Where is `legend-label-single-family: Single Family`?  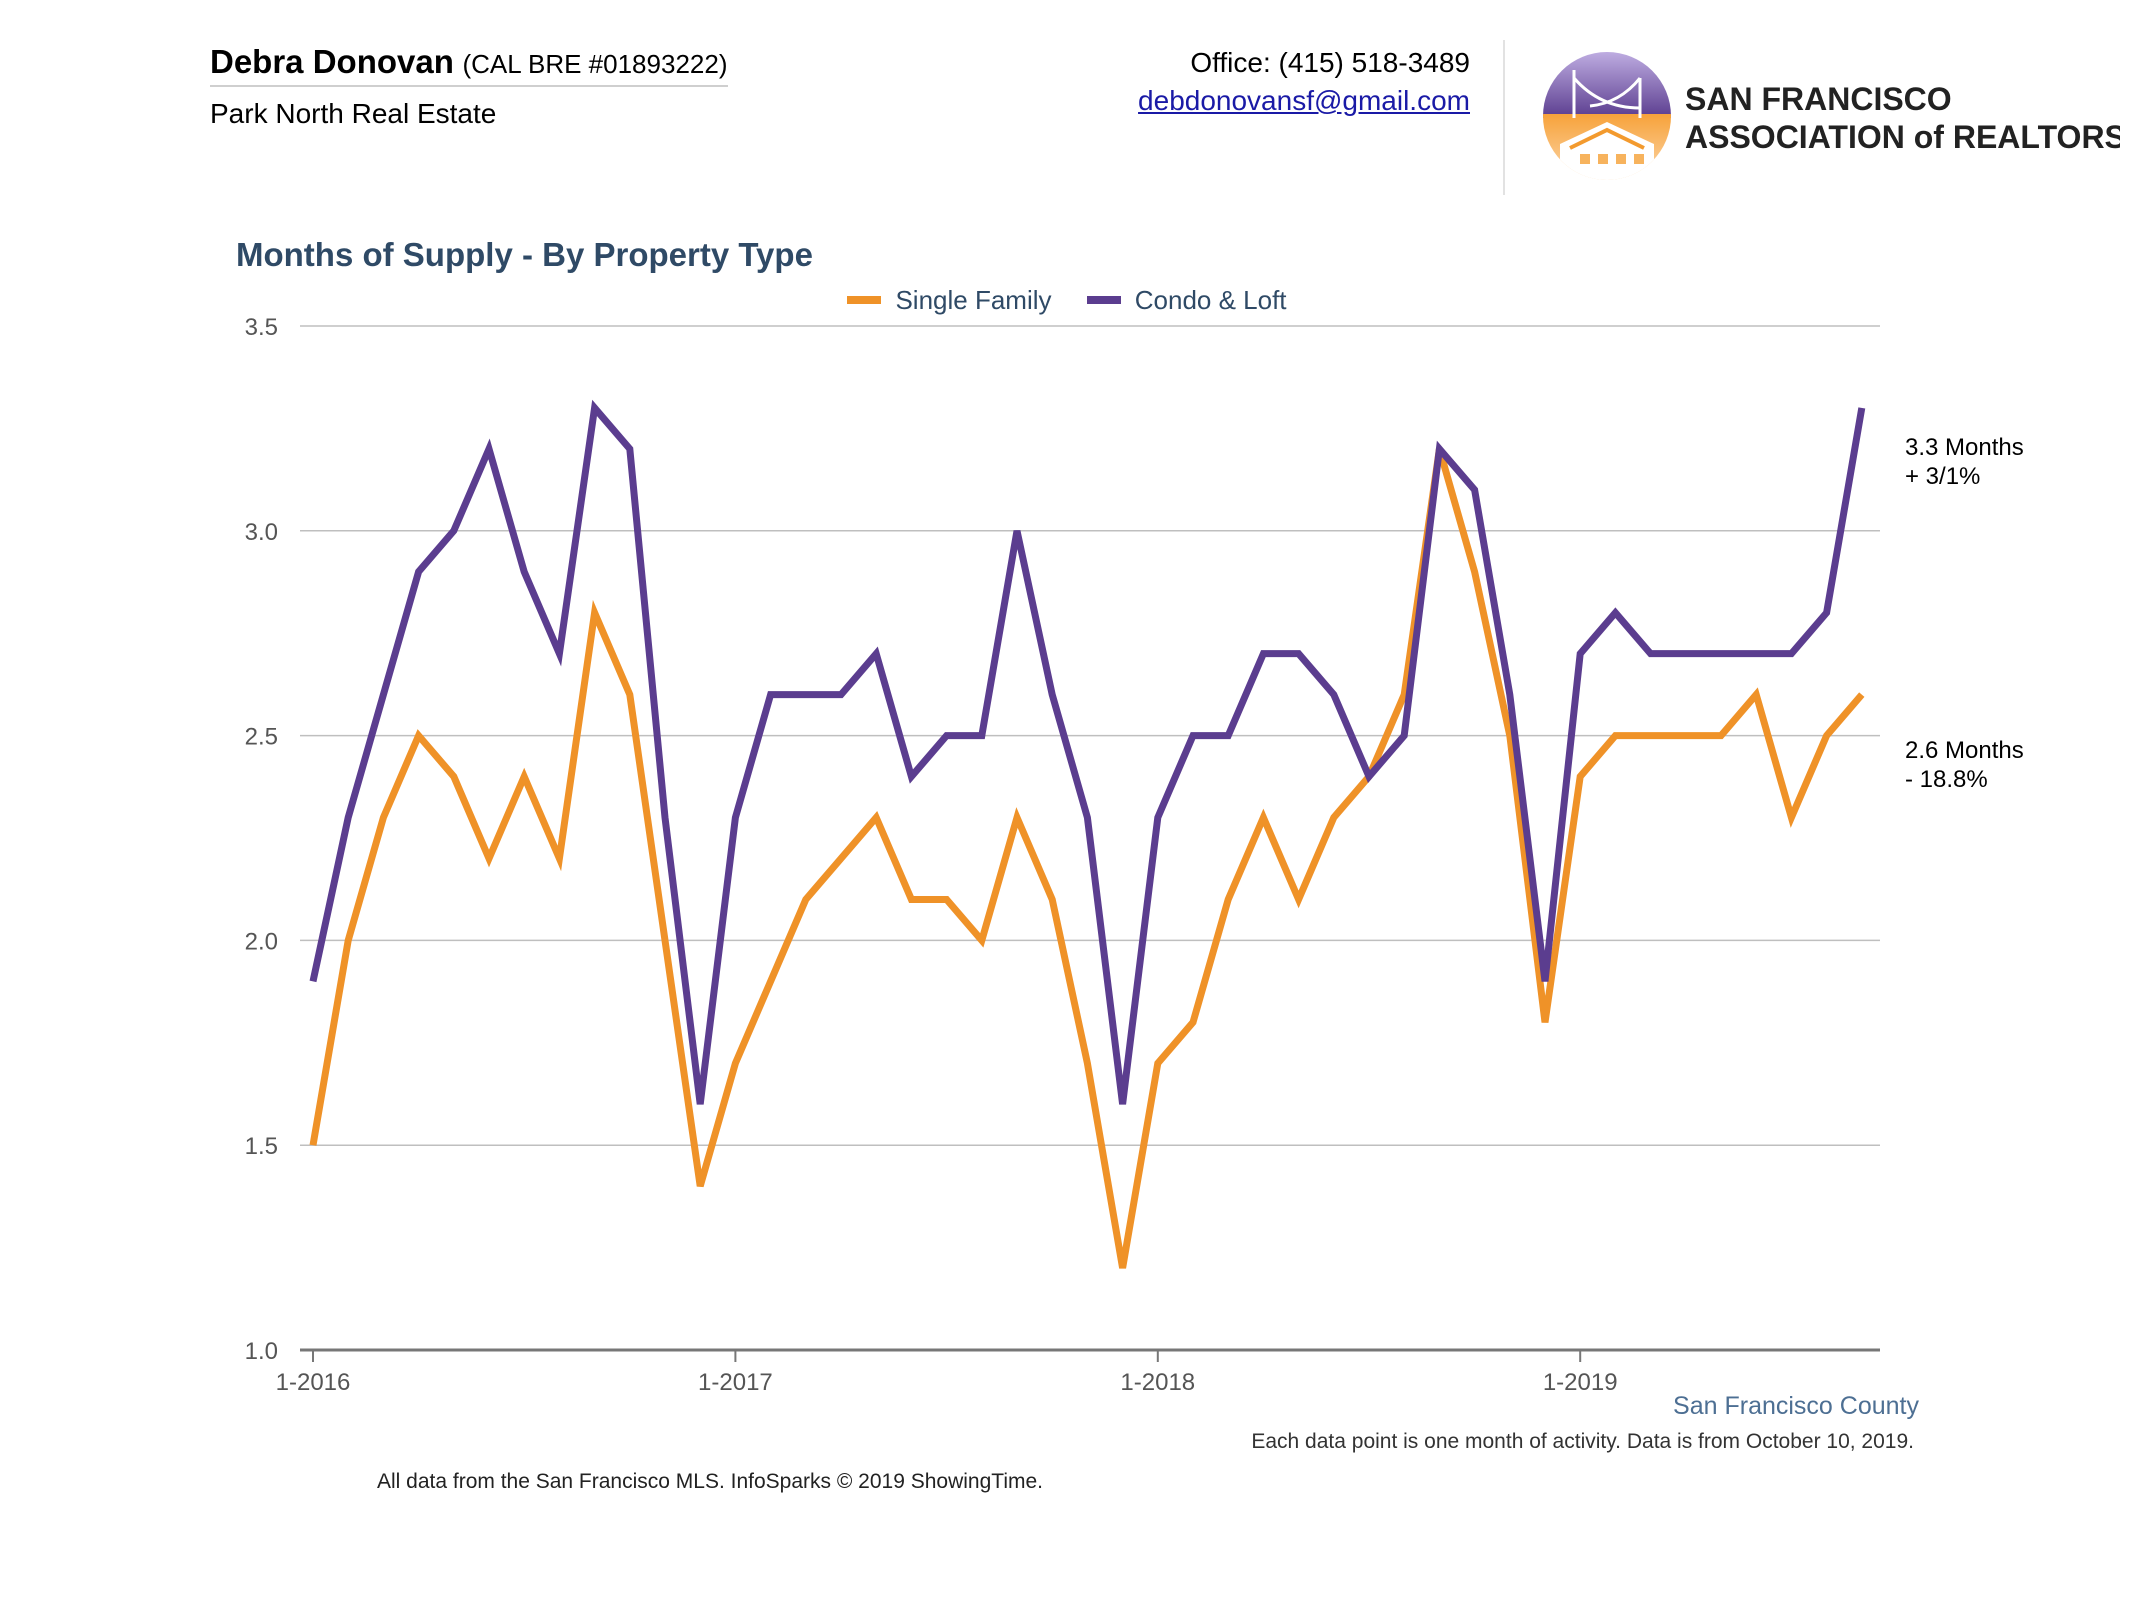 legend-label-single-family: Single Family is located at coordinates (973, 299).